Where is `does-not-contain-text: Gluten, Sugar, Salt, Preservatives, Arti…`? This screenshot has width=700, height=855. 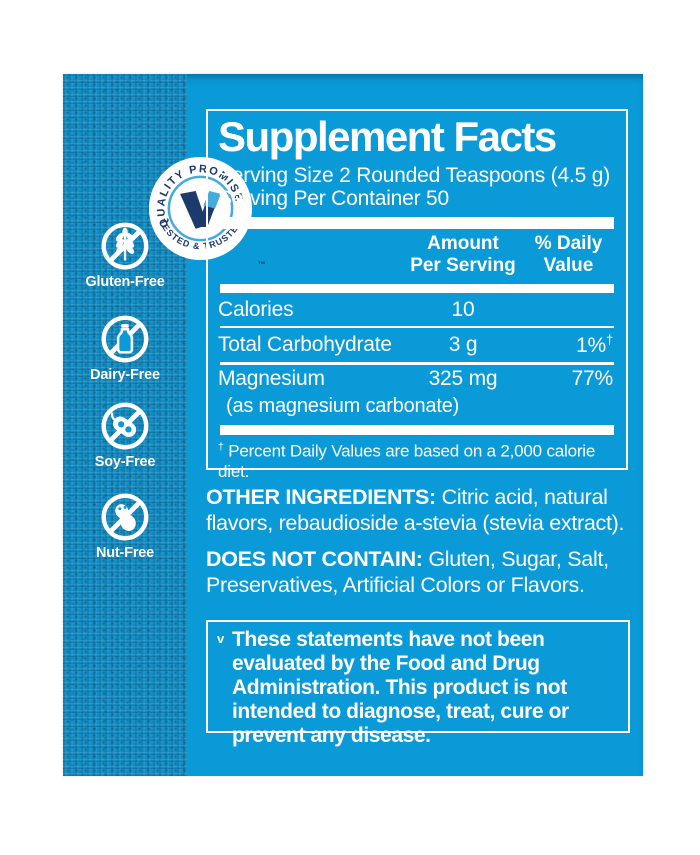 does-not-contain-text: Gluten, Sugar, Salt, Preservatives, Arti… is located at coordinates (407, 572).